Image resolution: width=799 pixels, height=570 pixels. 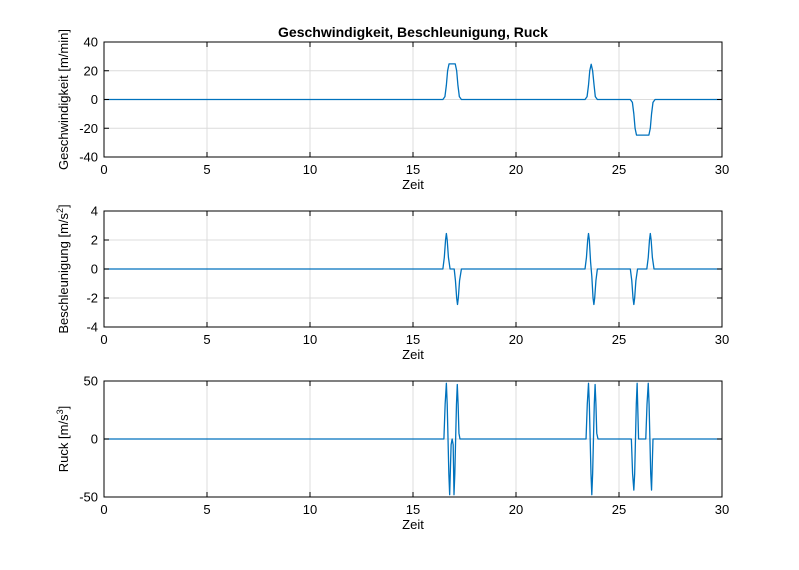 What do you see at coordinates (60, 210) in the screenshot?
I see `y-axis-label-superscript: 2` at bounding box center [60, 210].